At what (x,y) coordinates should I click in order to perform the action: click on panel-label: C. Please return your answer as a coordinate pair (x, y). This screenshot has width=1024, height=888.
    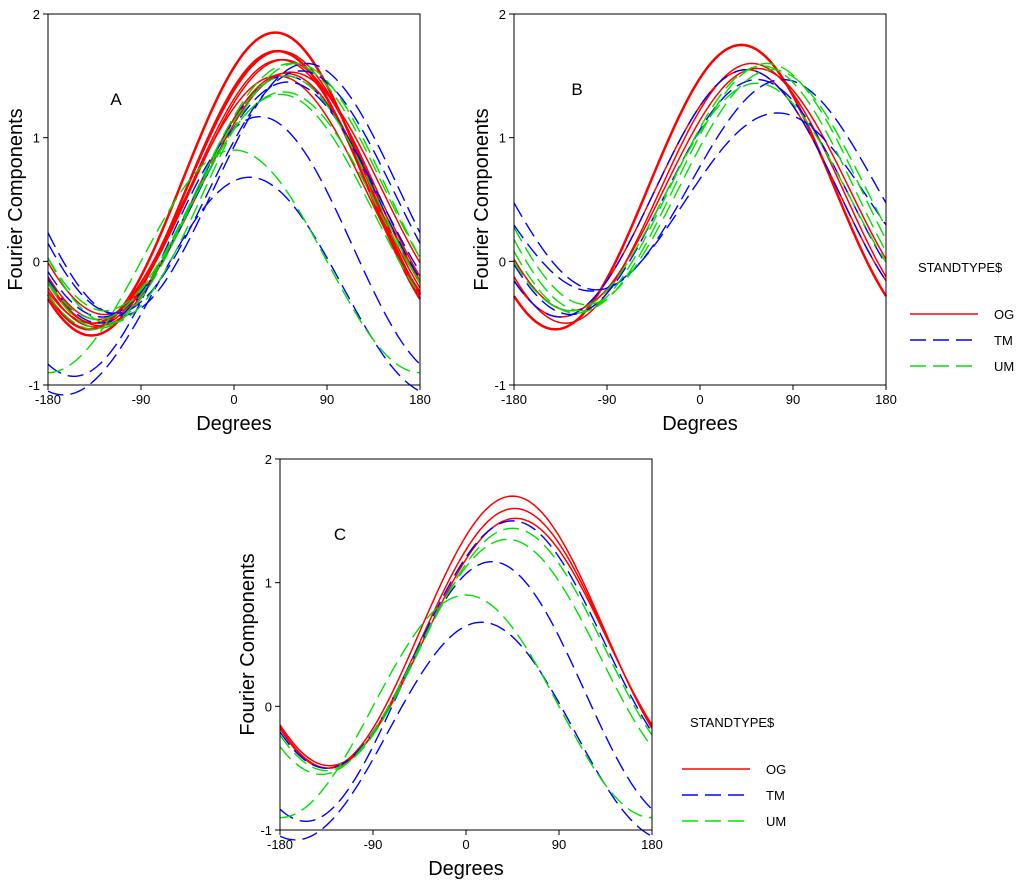
    Looking at the image, I should click on (340, 534).